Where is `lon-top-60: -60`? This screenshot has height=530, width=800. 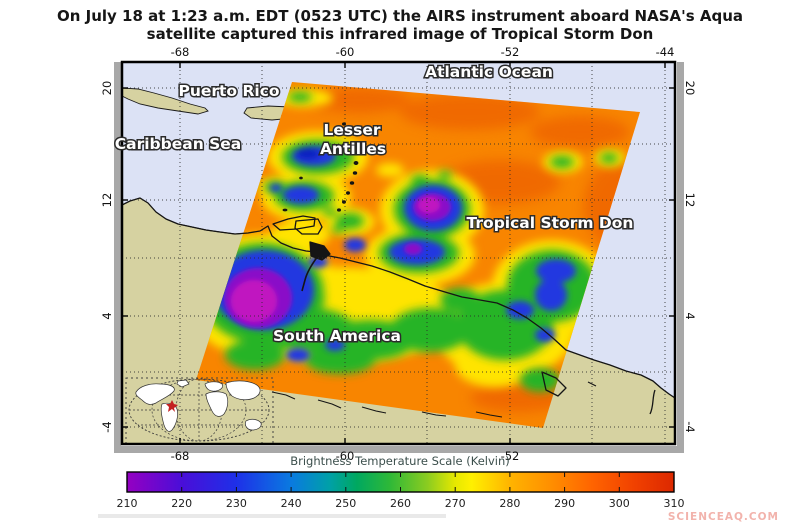 lon-top-60: -60 is located at coordinates (345, 52).